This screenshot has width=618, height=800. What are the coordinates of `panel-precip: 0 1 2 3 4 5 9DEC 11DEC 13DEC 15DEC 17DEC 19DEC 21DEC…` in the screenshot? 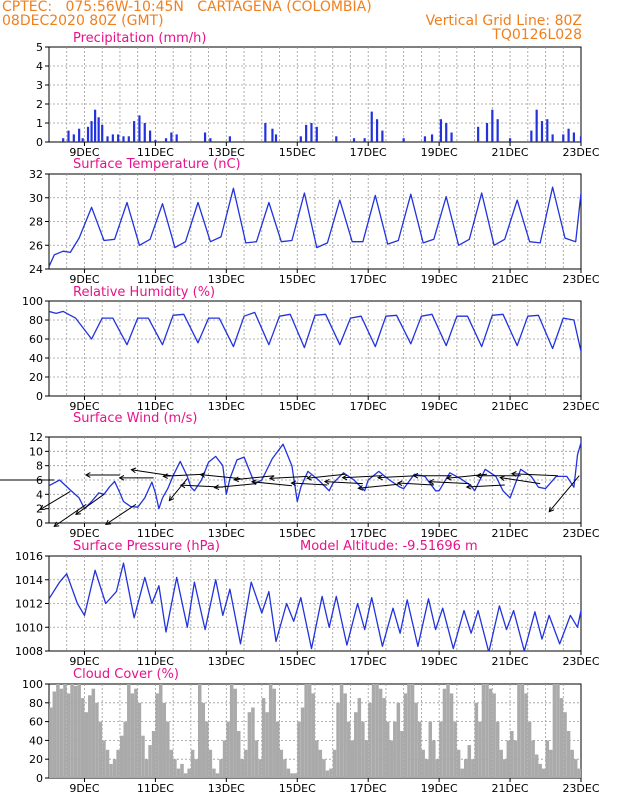 It's located at (318, 95).